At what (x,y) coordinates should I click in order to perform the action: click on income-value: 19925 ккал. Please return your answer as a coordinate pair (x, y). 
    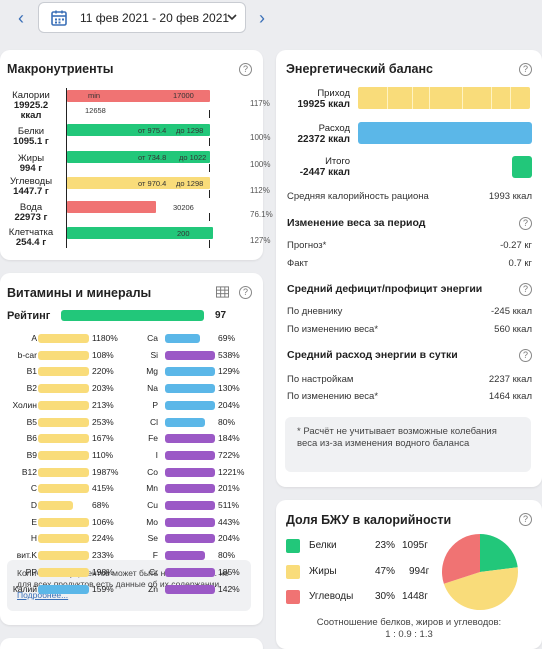
    Looking at the image, I should click on (323, 104).